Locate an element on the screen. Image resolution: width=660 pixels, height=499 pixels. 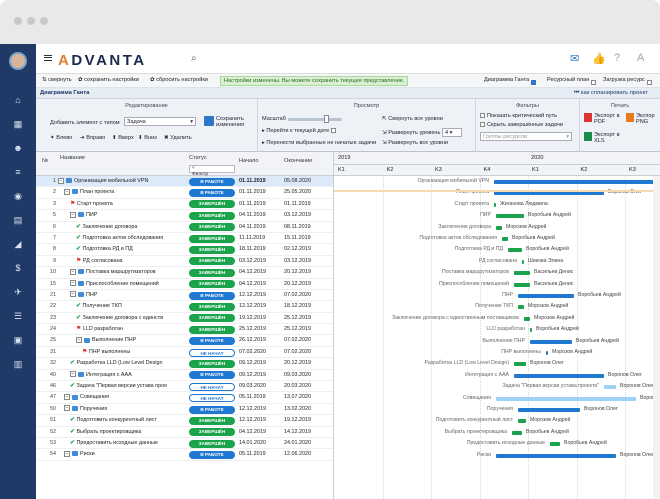
table-row: 21 − ПНР В РАБОТЕ 12.12.2019 07.02.2020 is located at coordinates (184, 296).